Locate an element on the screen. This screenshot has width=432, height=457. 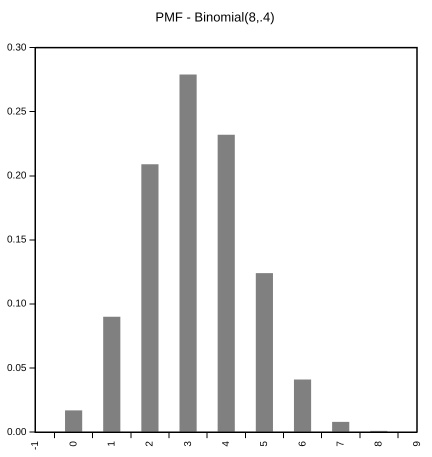
x-tick-label: 4 is located at coordinates (226, 443).